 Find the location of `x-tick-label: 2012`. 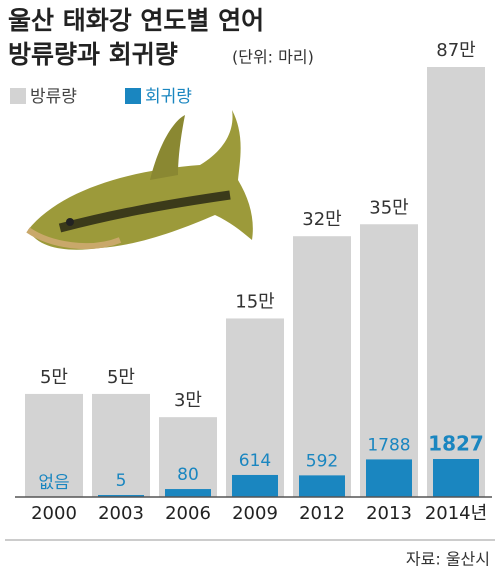

x-tick-label: 2012 is located at coordinates (322, 513).